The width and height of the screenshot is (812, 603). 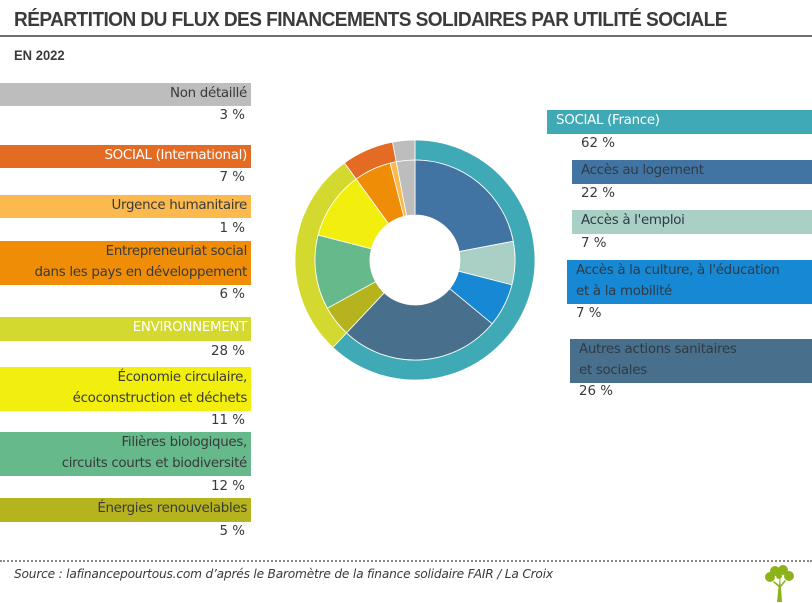 I want to click on legend-bar-environnement: ENVIRONNEMENT, so click(x=125, y=329).